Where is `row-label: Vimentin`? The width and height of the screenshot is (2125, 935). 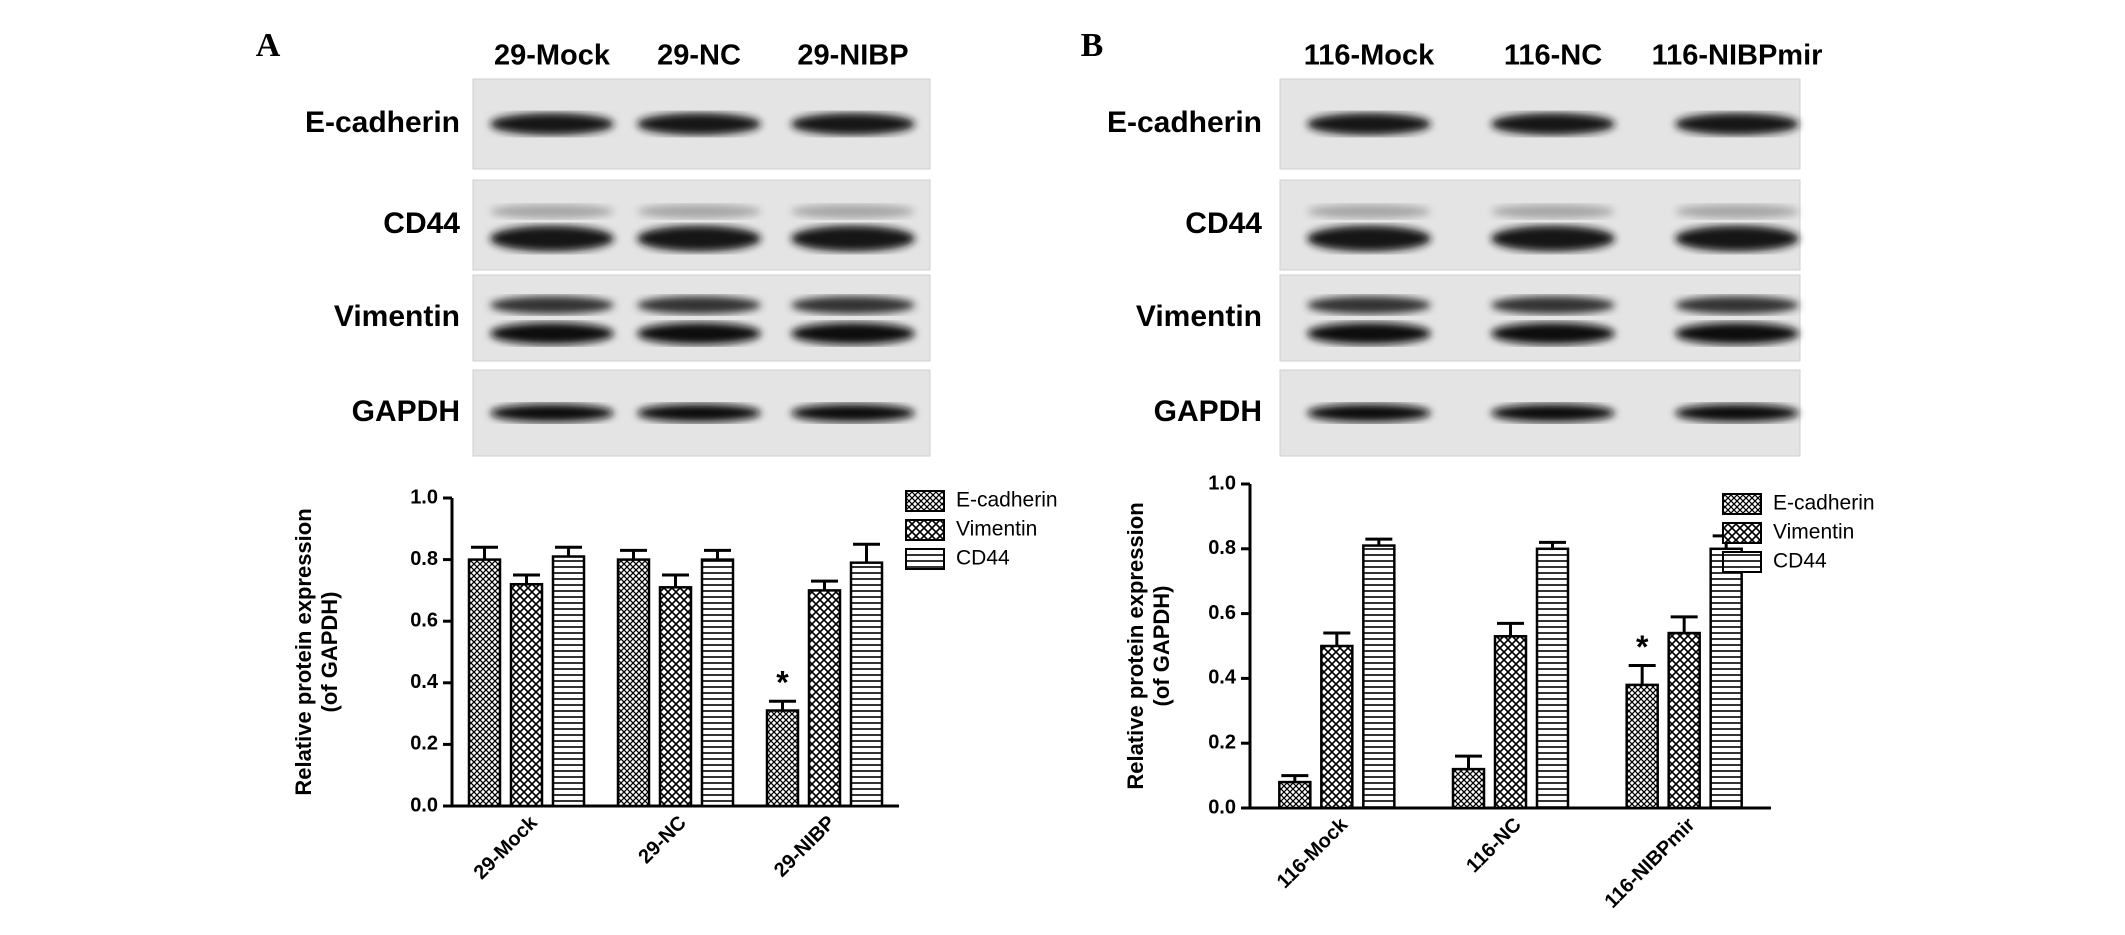
row-label: Vimentin is located at coordinates (397, 316).